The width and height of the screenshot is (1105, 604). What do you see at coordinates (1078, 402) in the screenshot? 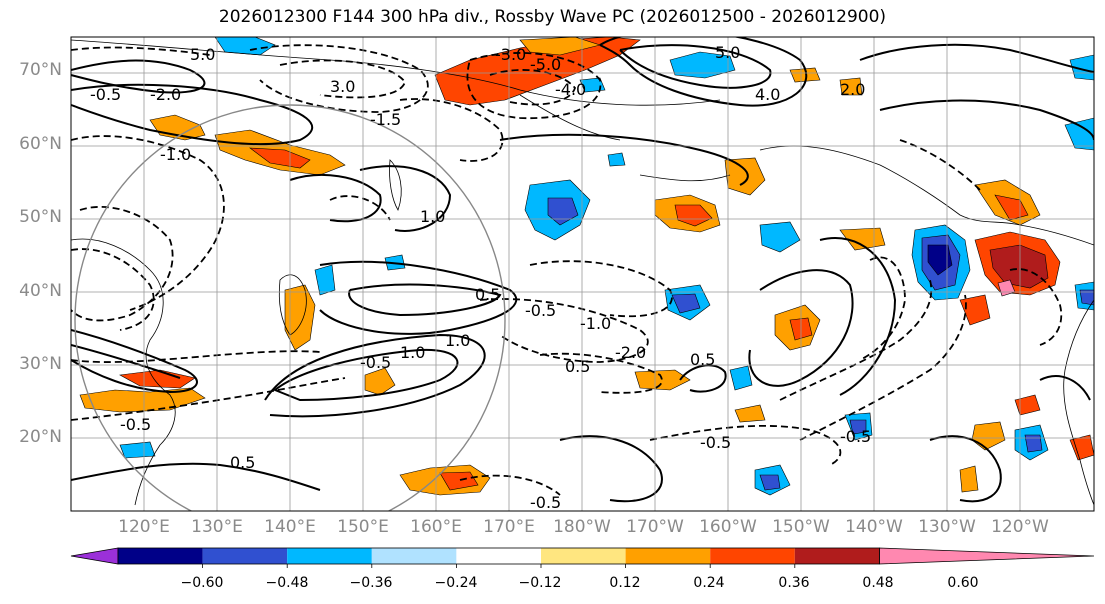
I see `coastline-north-america` at bounding box center [1078, 402].